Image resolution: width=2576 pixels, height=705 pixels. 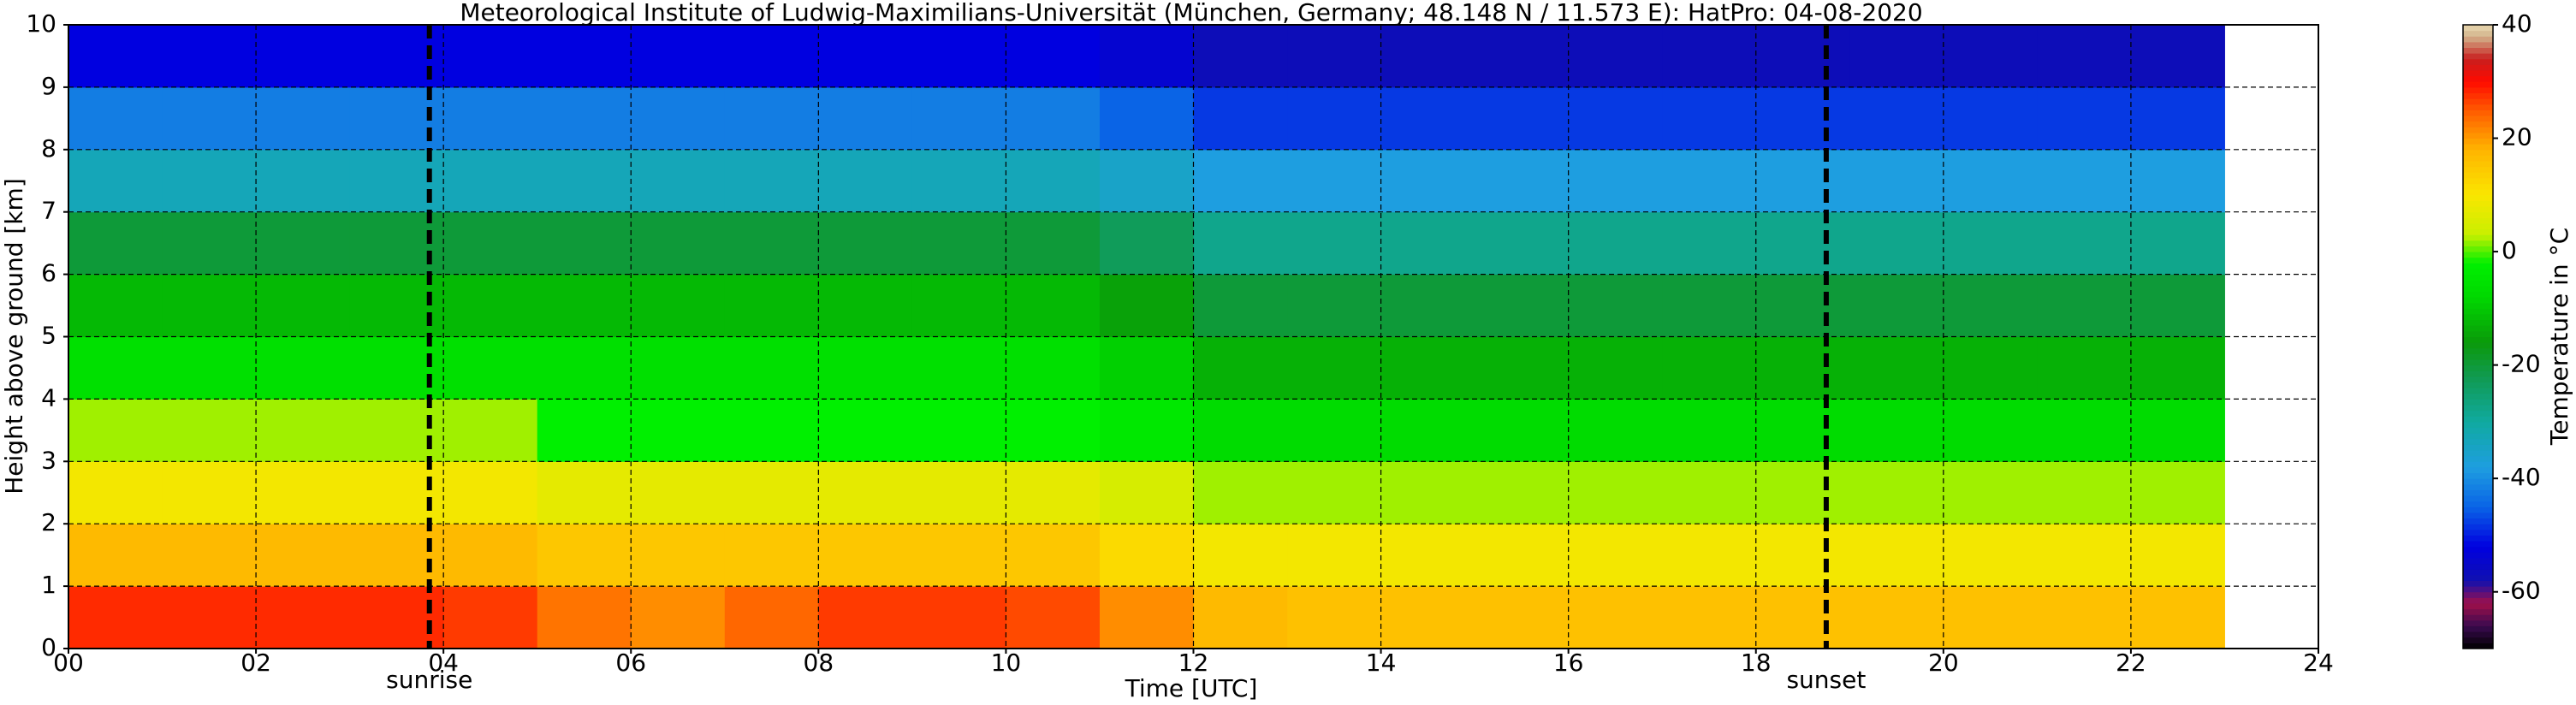 I want to click on colorbar-tick-label: -40, so click(x=2521, y=477).